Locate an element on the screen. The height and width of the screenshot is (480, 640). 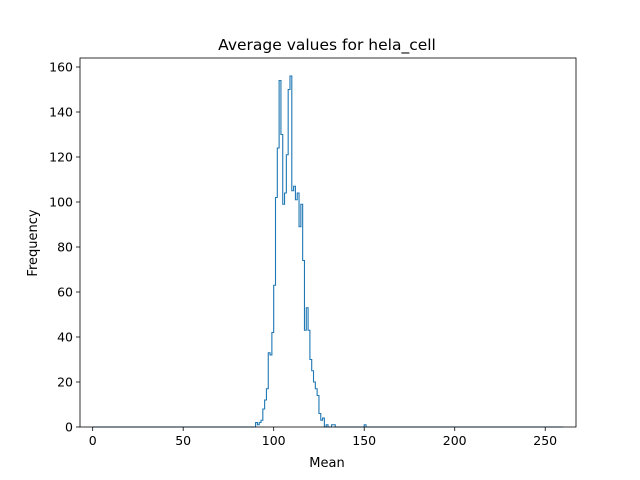
x-tick-label: 0 is located at coordinates (93, 440).